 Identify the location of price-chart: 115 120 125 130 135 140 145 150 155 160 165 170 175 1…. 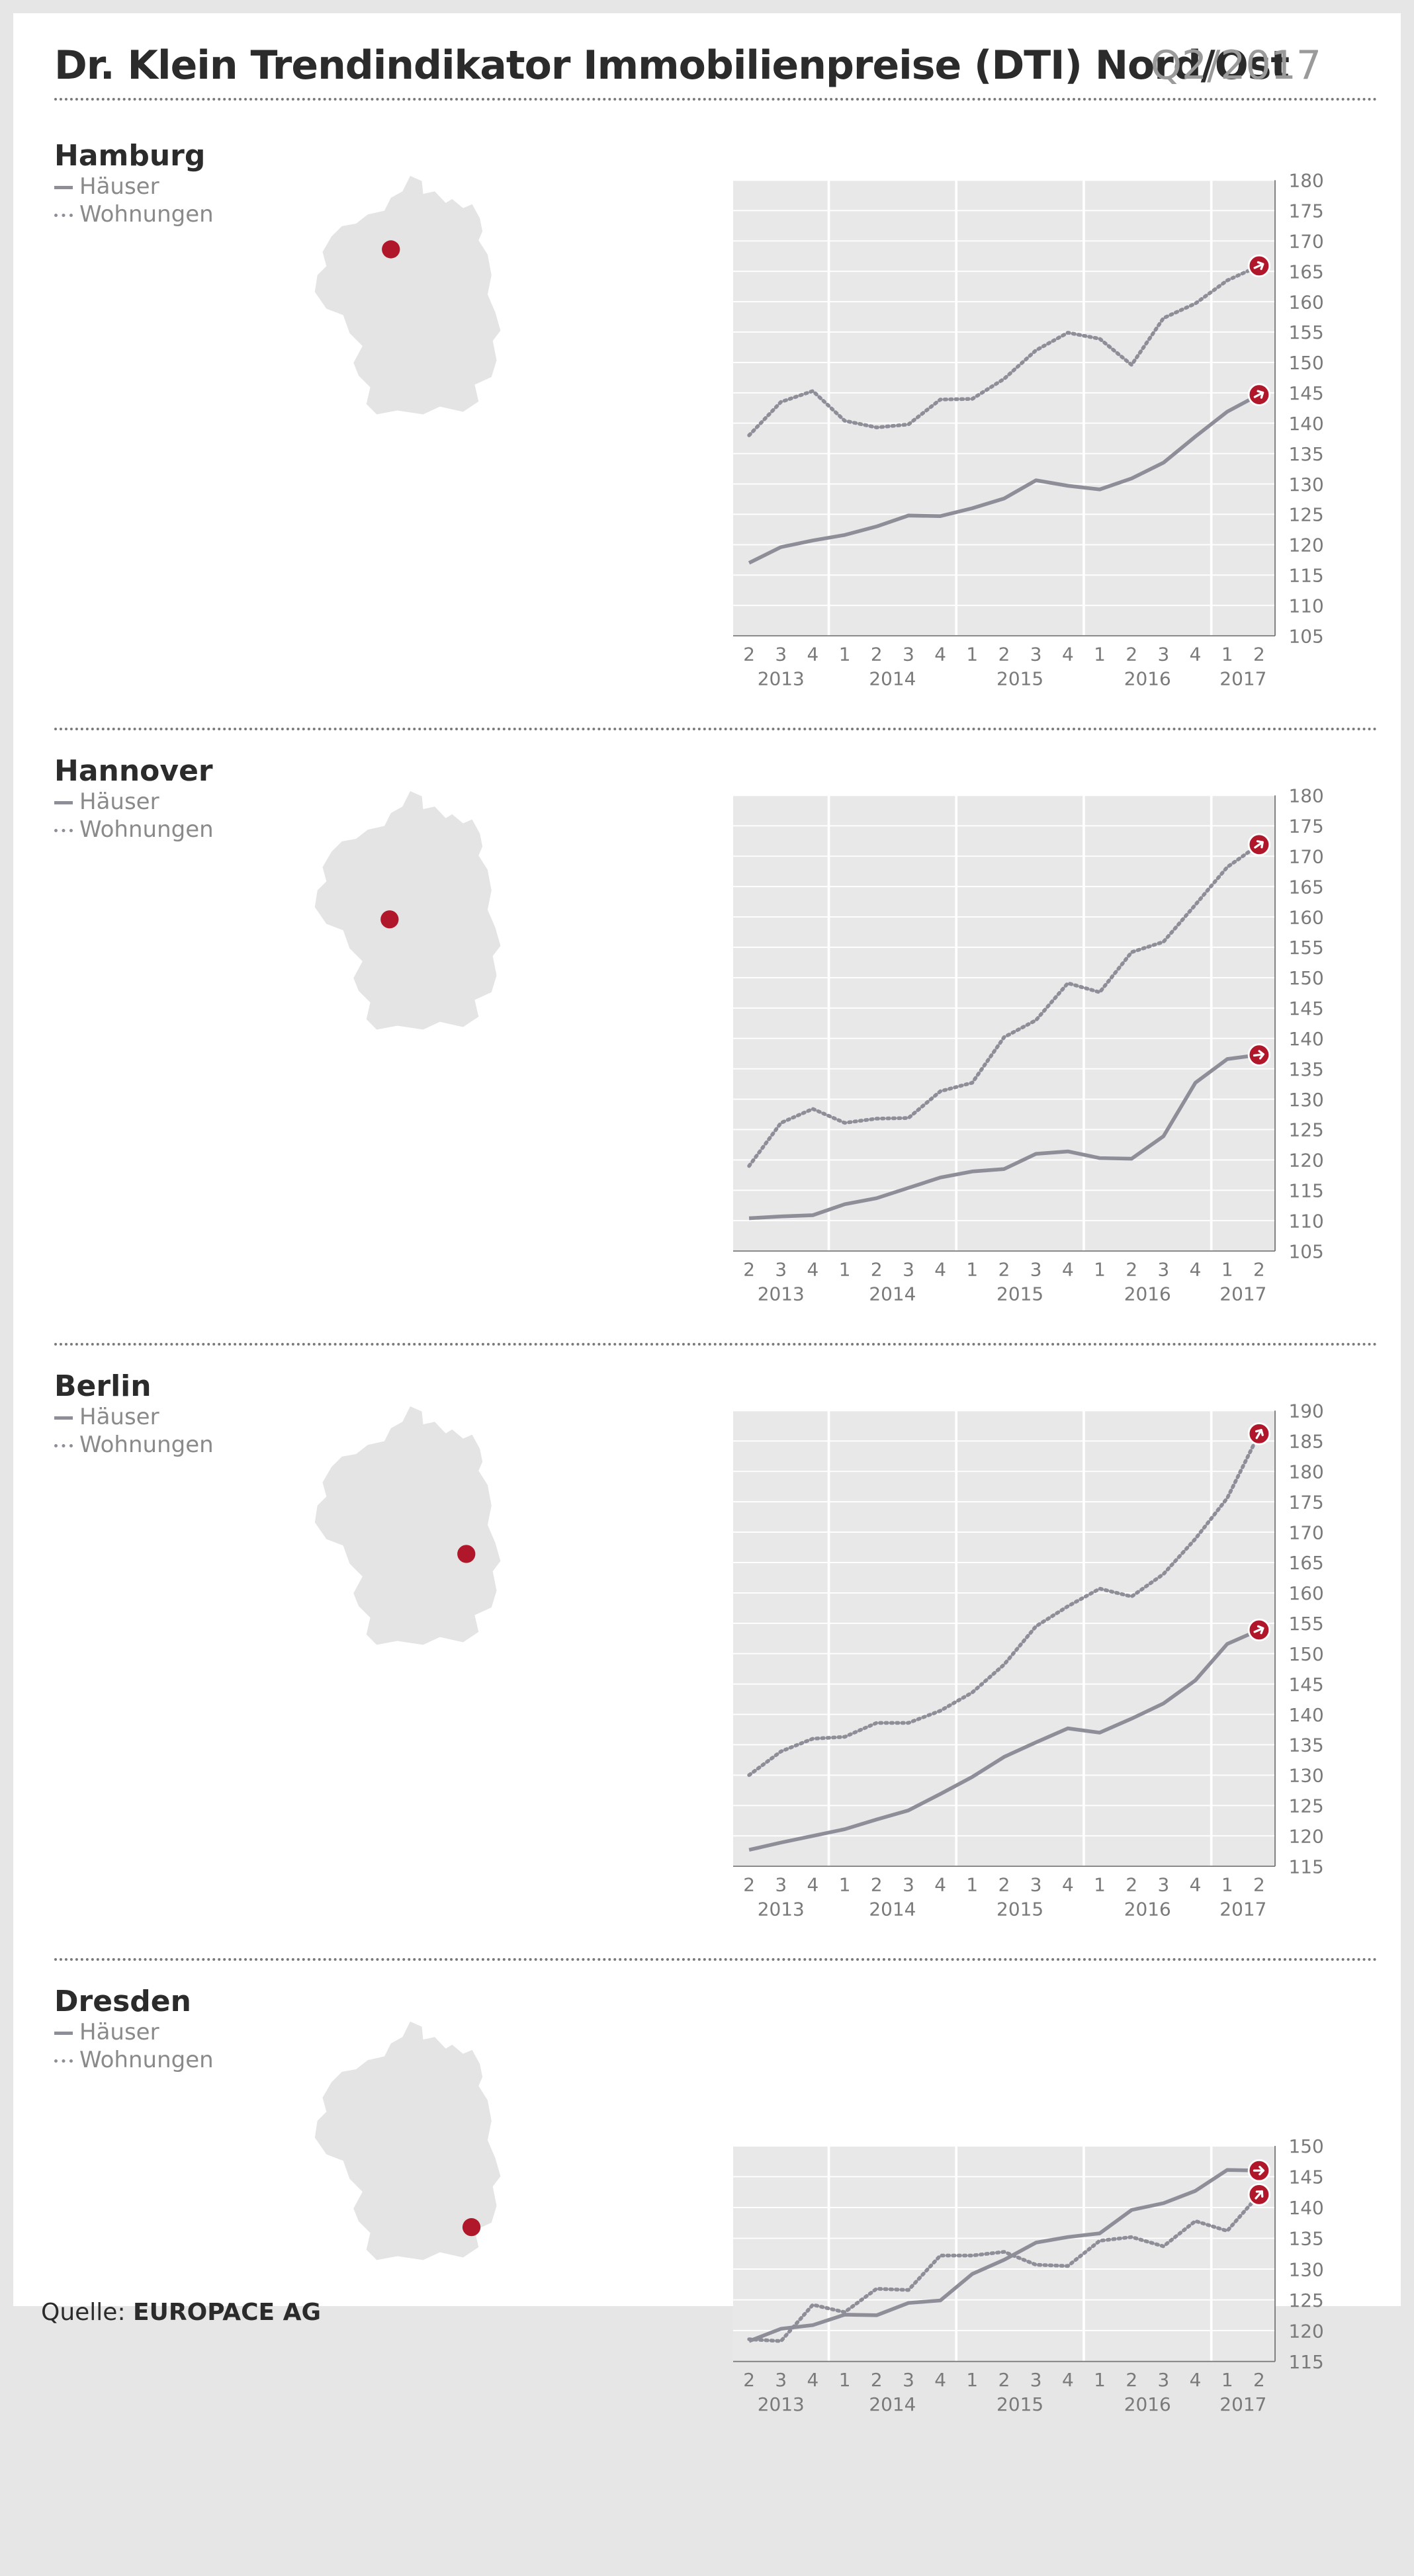
(1028, 1660).